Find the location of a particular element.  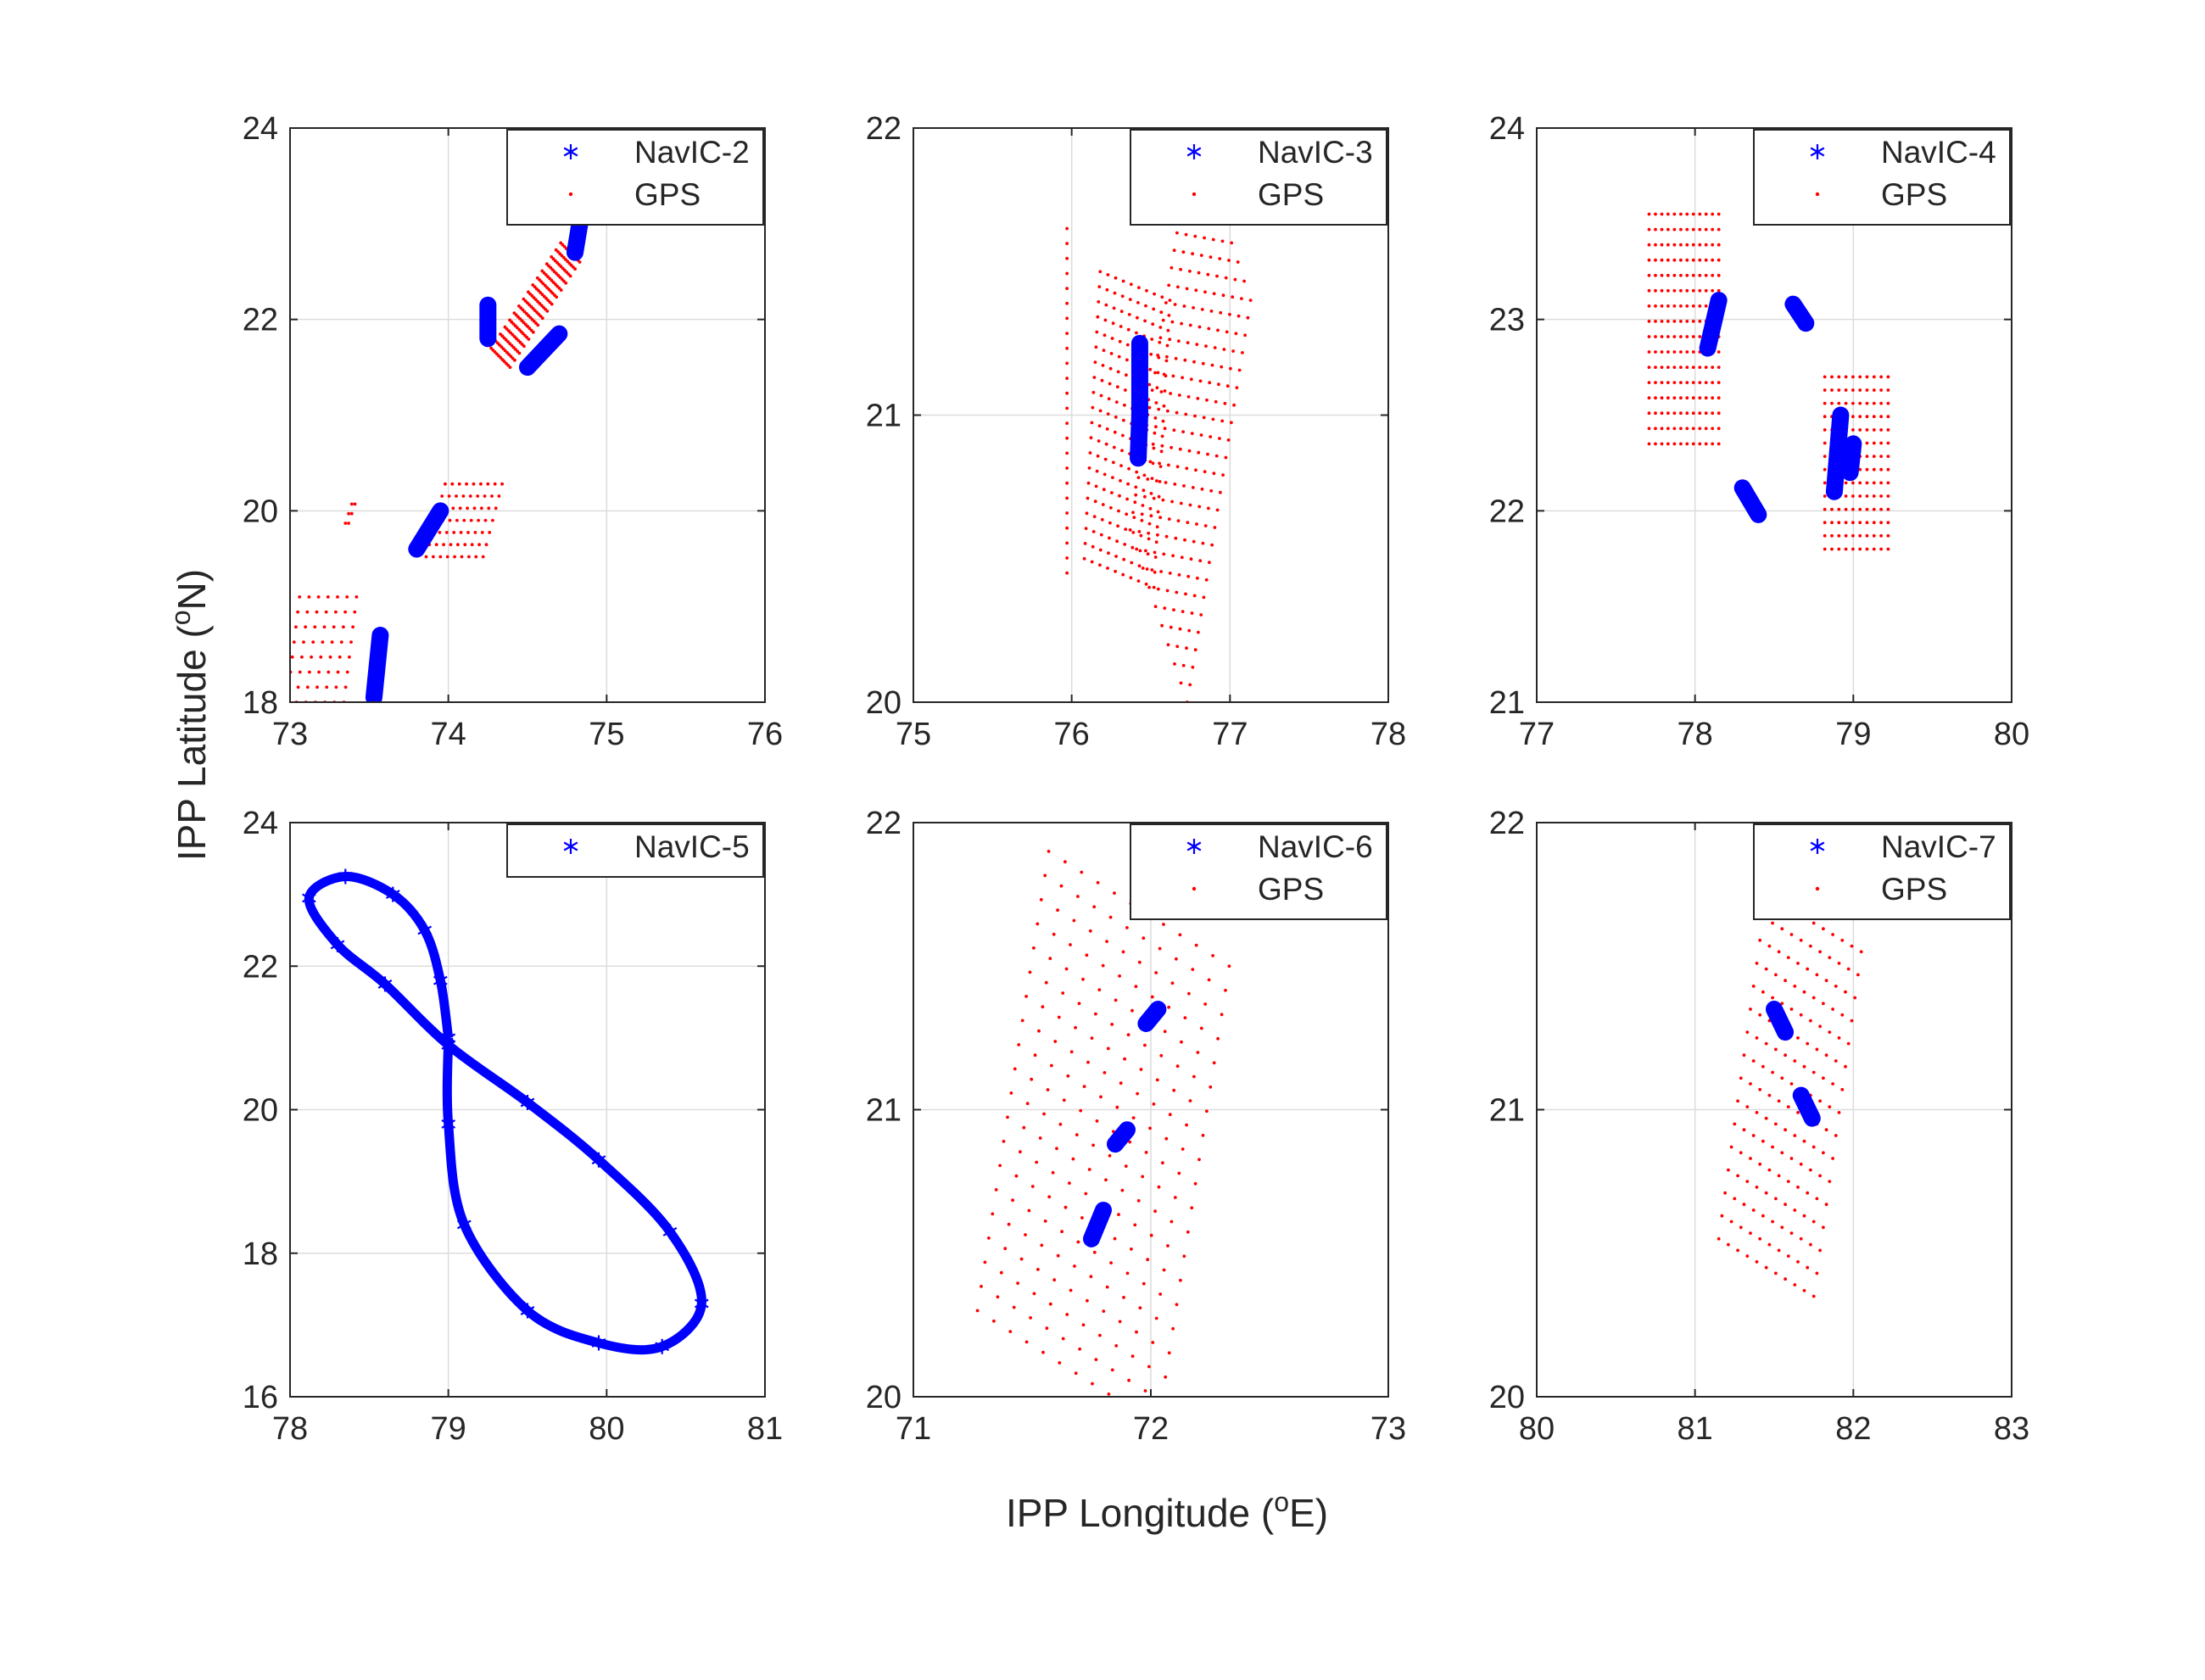

legend-navic-marker is located at coordinates (1817, 846).